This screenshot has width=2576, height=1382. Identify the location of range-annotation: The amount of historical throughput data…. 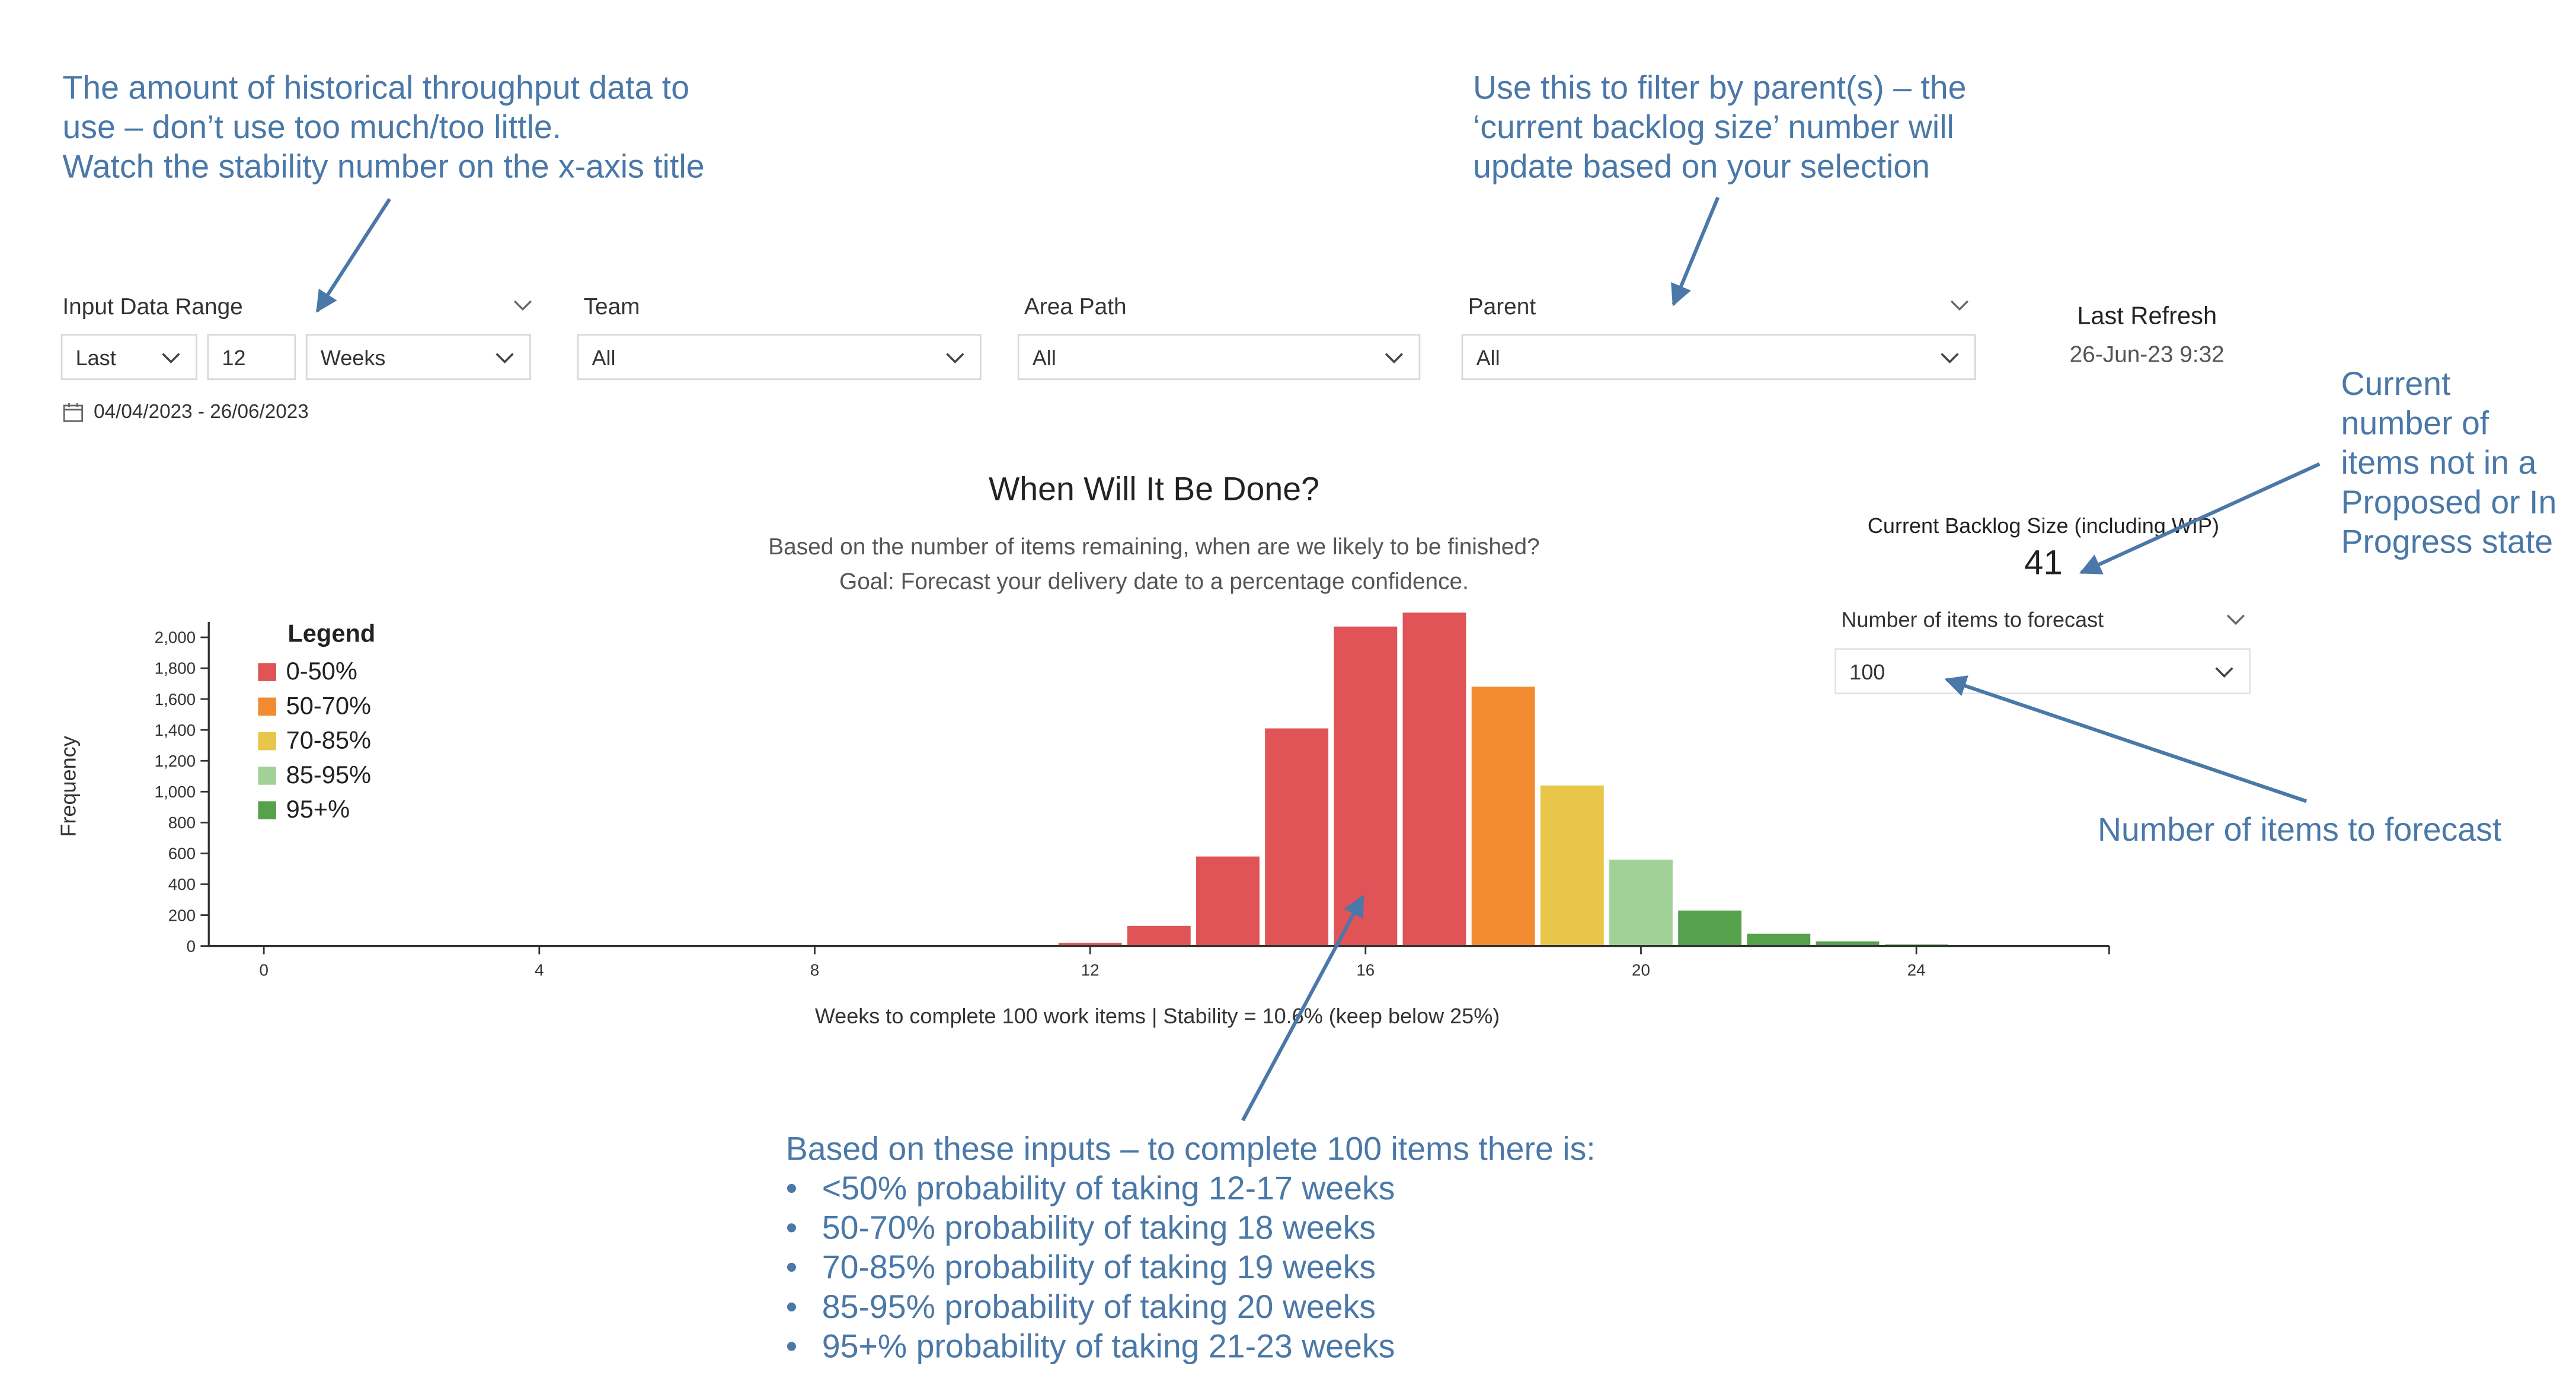
(383, 128).